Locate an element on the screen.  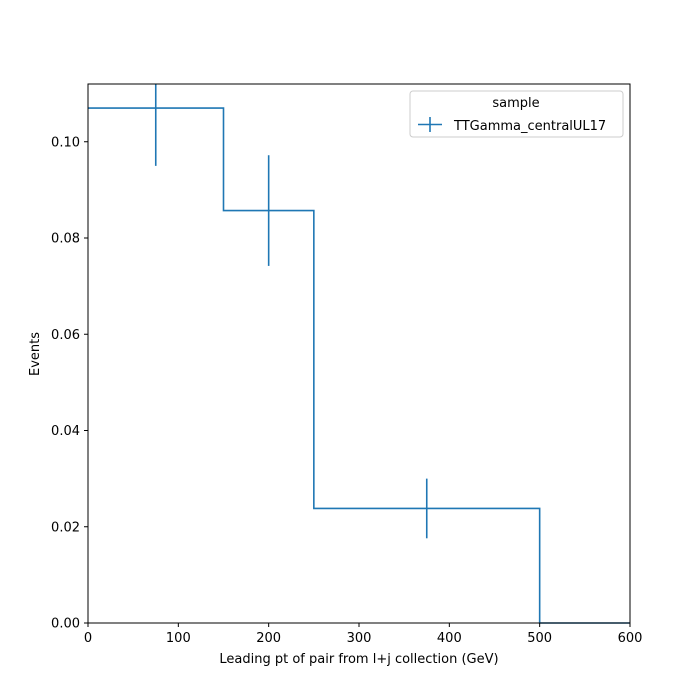
y-tick-label: 0.08 is located at coordinates (65, 239).